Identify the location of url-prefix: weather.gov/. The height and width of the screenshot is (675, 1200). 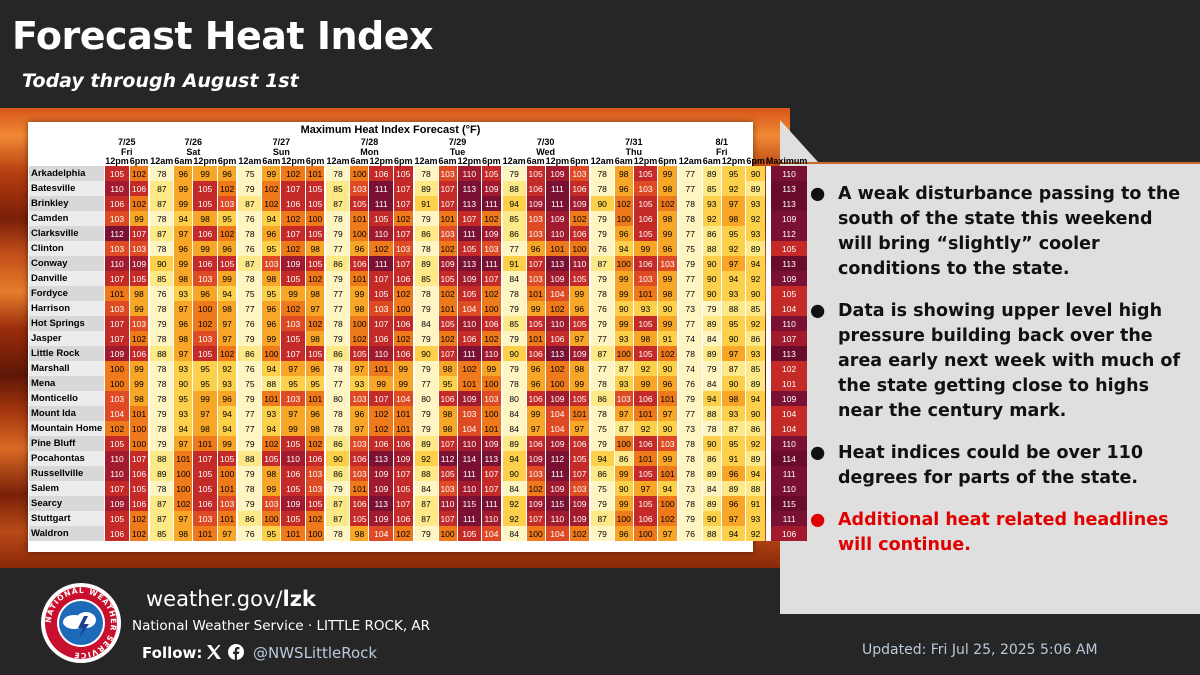
(214, 599).